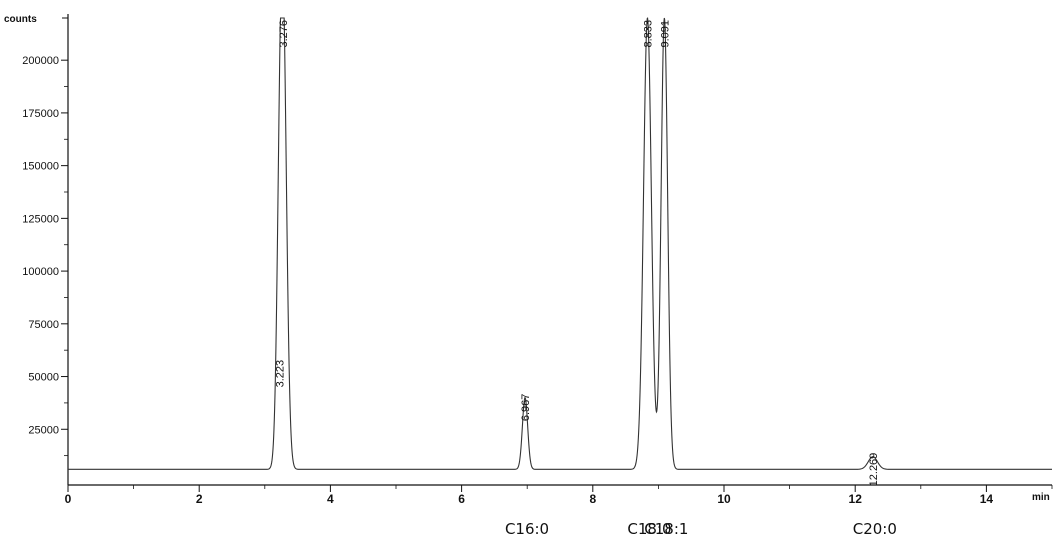 Image resolution: width=1056 pixels, height=543 pixels. I want to click on peak-label: 6.967, so click(526, 408).